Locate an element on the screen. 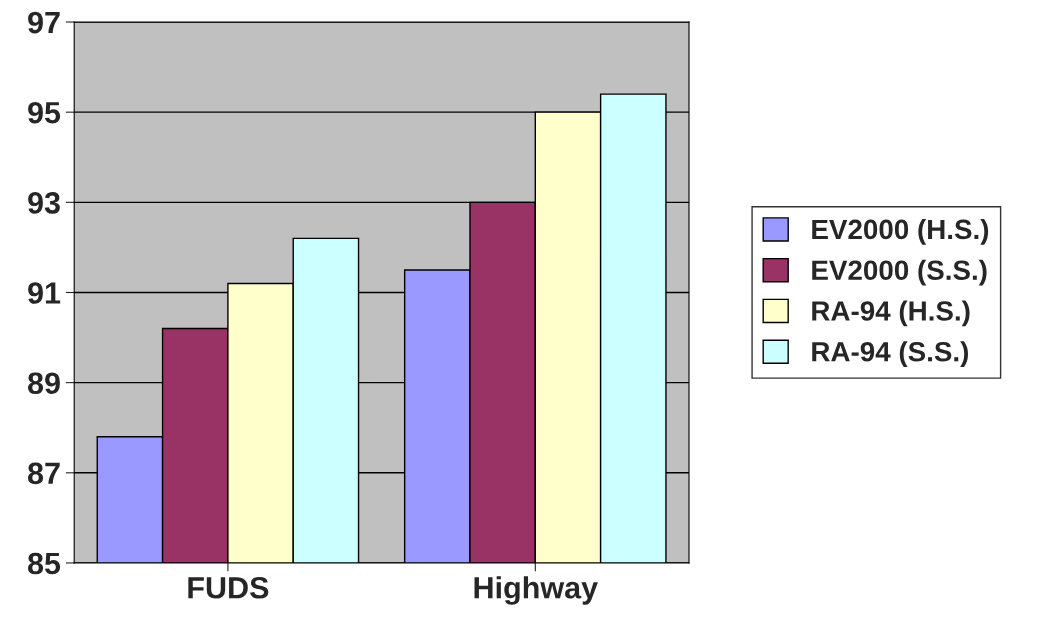 This screenshot has height=629, width=1060. legend-label: RA-94 (H.S.) is located at coordinates (891, 313).